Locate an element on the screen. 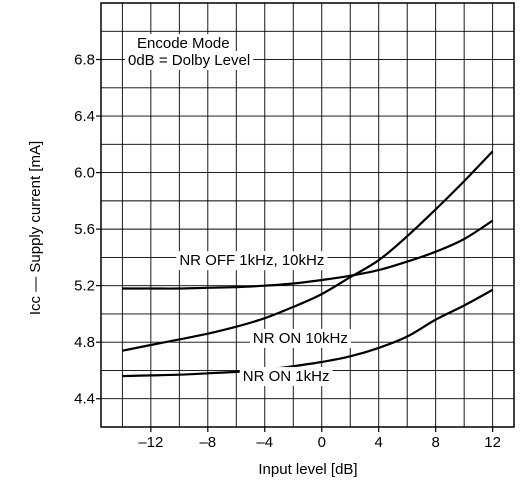  series-labels: NR OFF 1kHz, 10kHz NR ON 10kHz NR ON 1kHz is located at coordinates (263, 319).